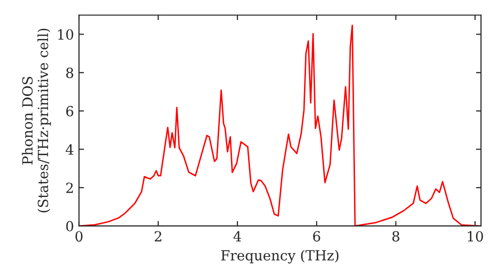  Describe the element at coordinates (475, 236) in the screenshot. I see `x-tick-label: 10` at that location.